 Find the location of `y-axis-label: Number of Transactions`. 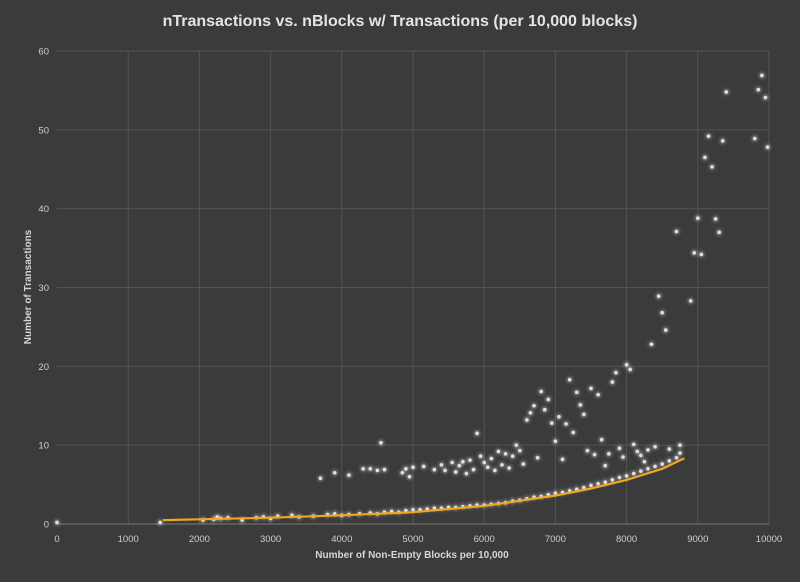

y-axis-label: Number of Transactions is located at coordinates (28, 286).